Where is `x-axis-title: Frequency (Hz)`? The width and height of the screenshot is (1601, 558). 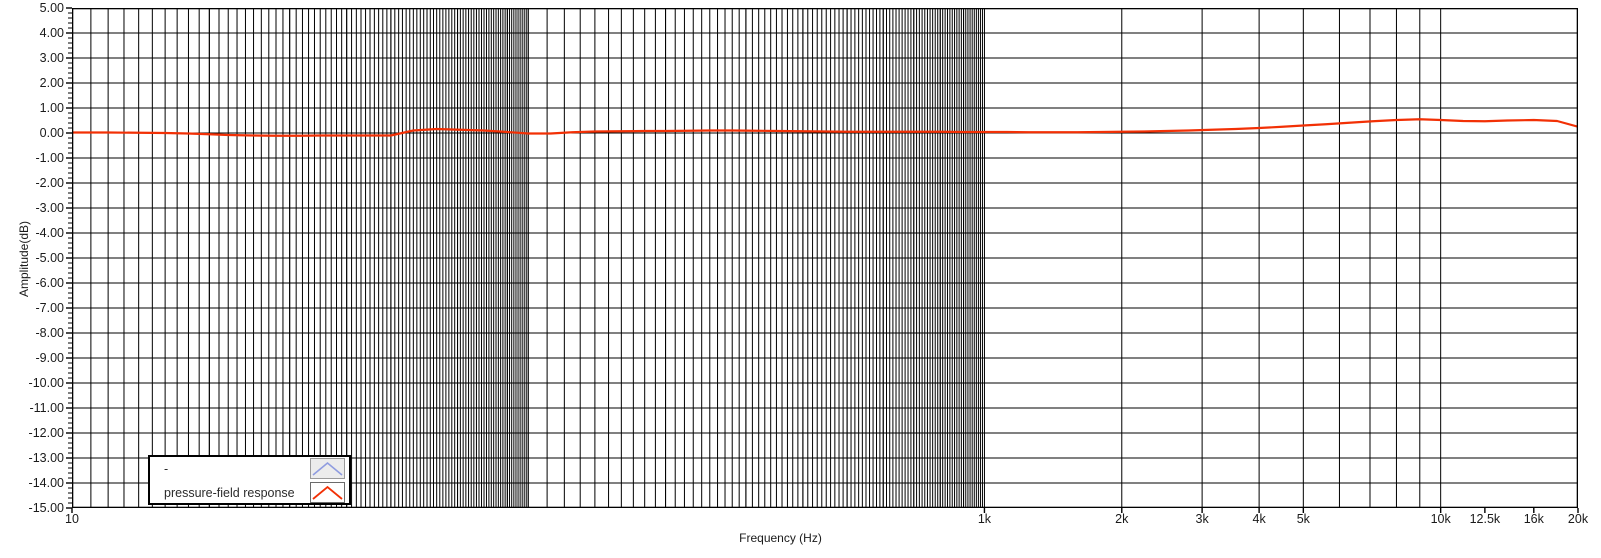
x-axis-title: Frequency (Hz) is located at coordinates (780, 538).